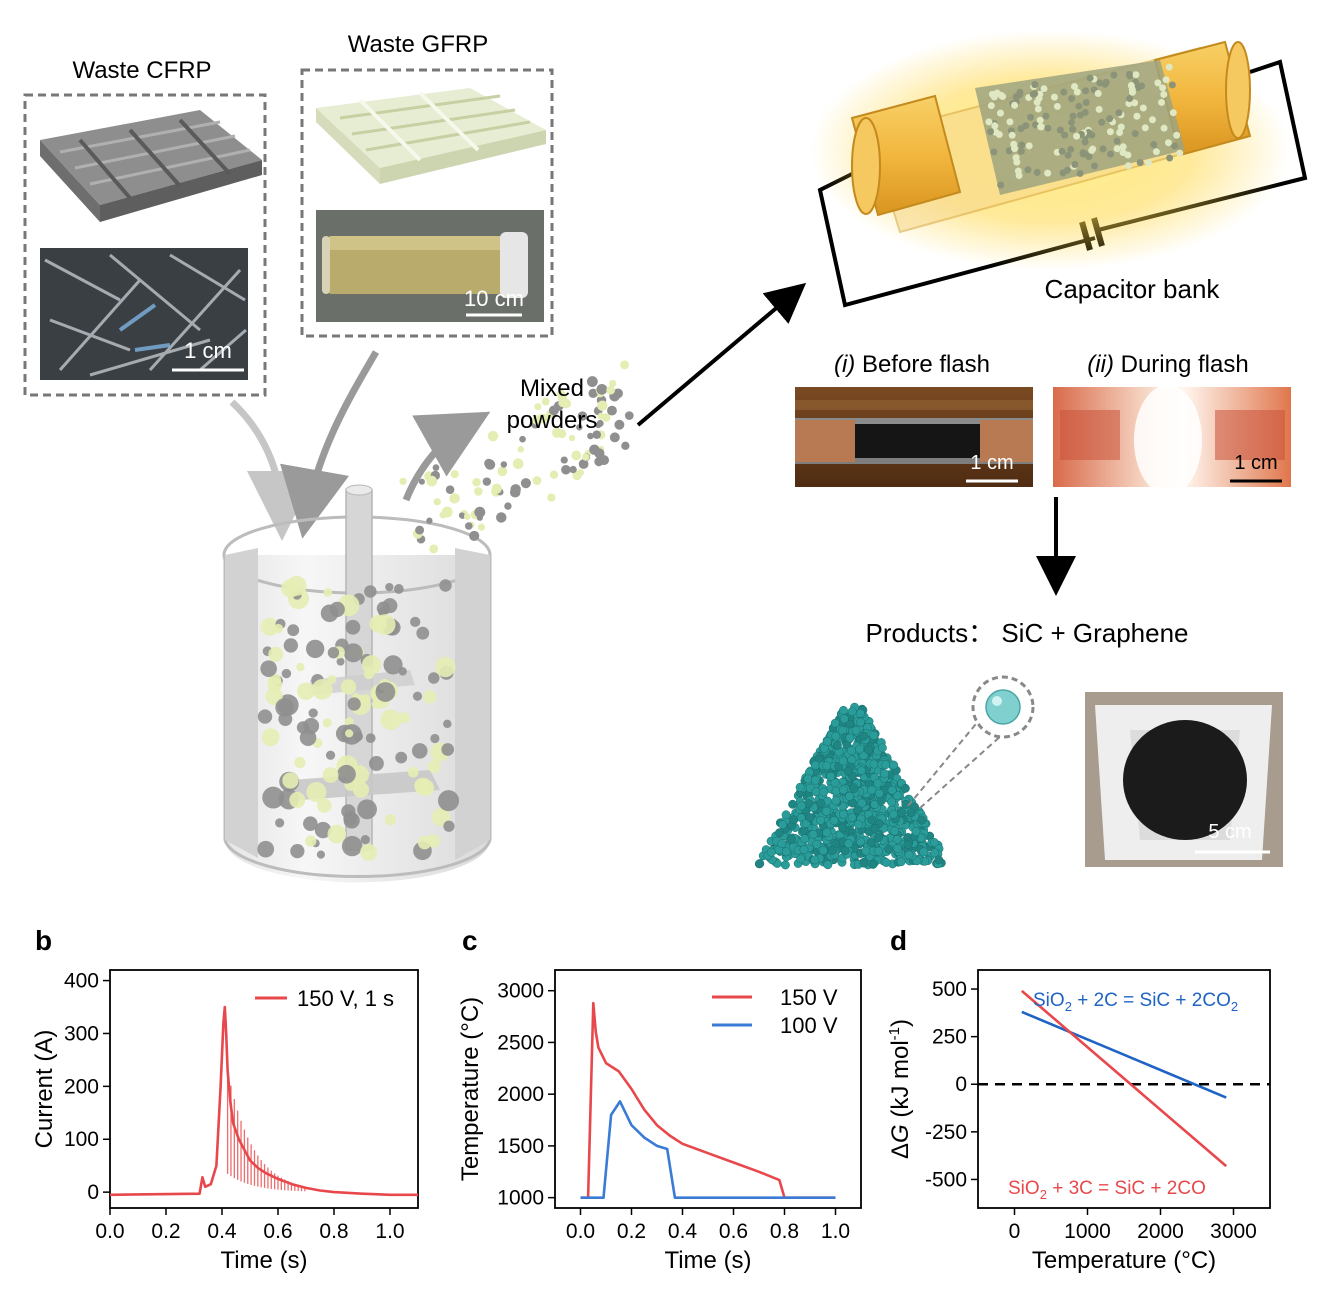  I want to click on mixed-powders-label-2: powders, so click(552, 420).